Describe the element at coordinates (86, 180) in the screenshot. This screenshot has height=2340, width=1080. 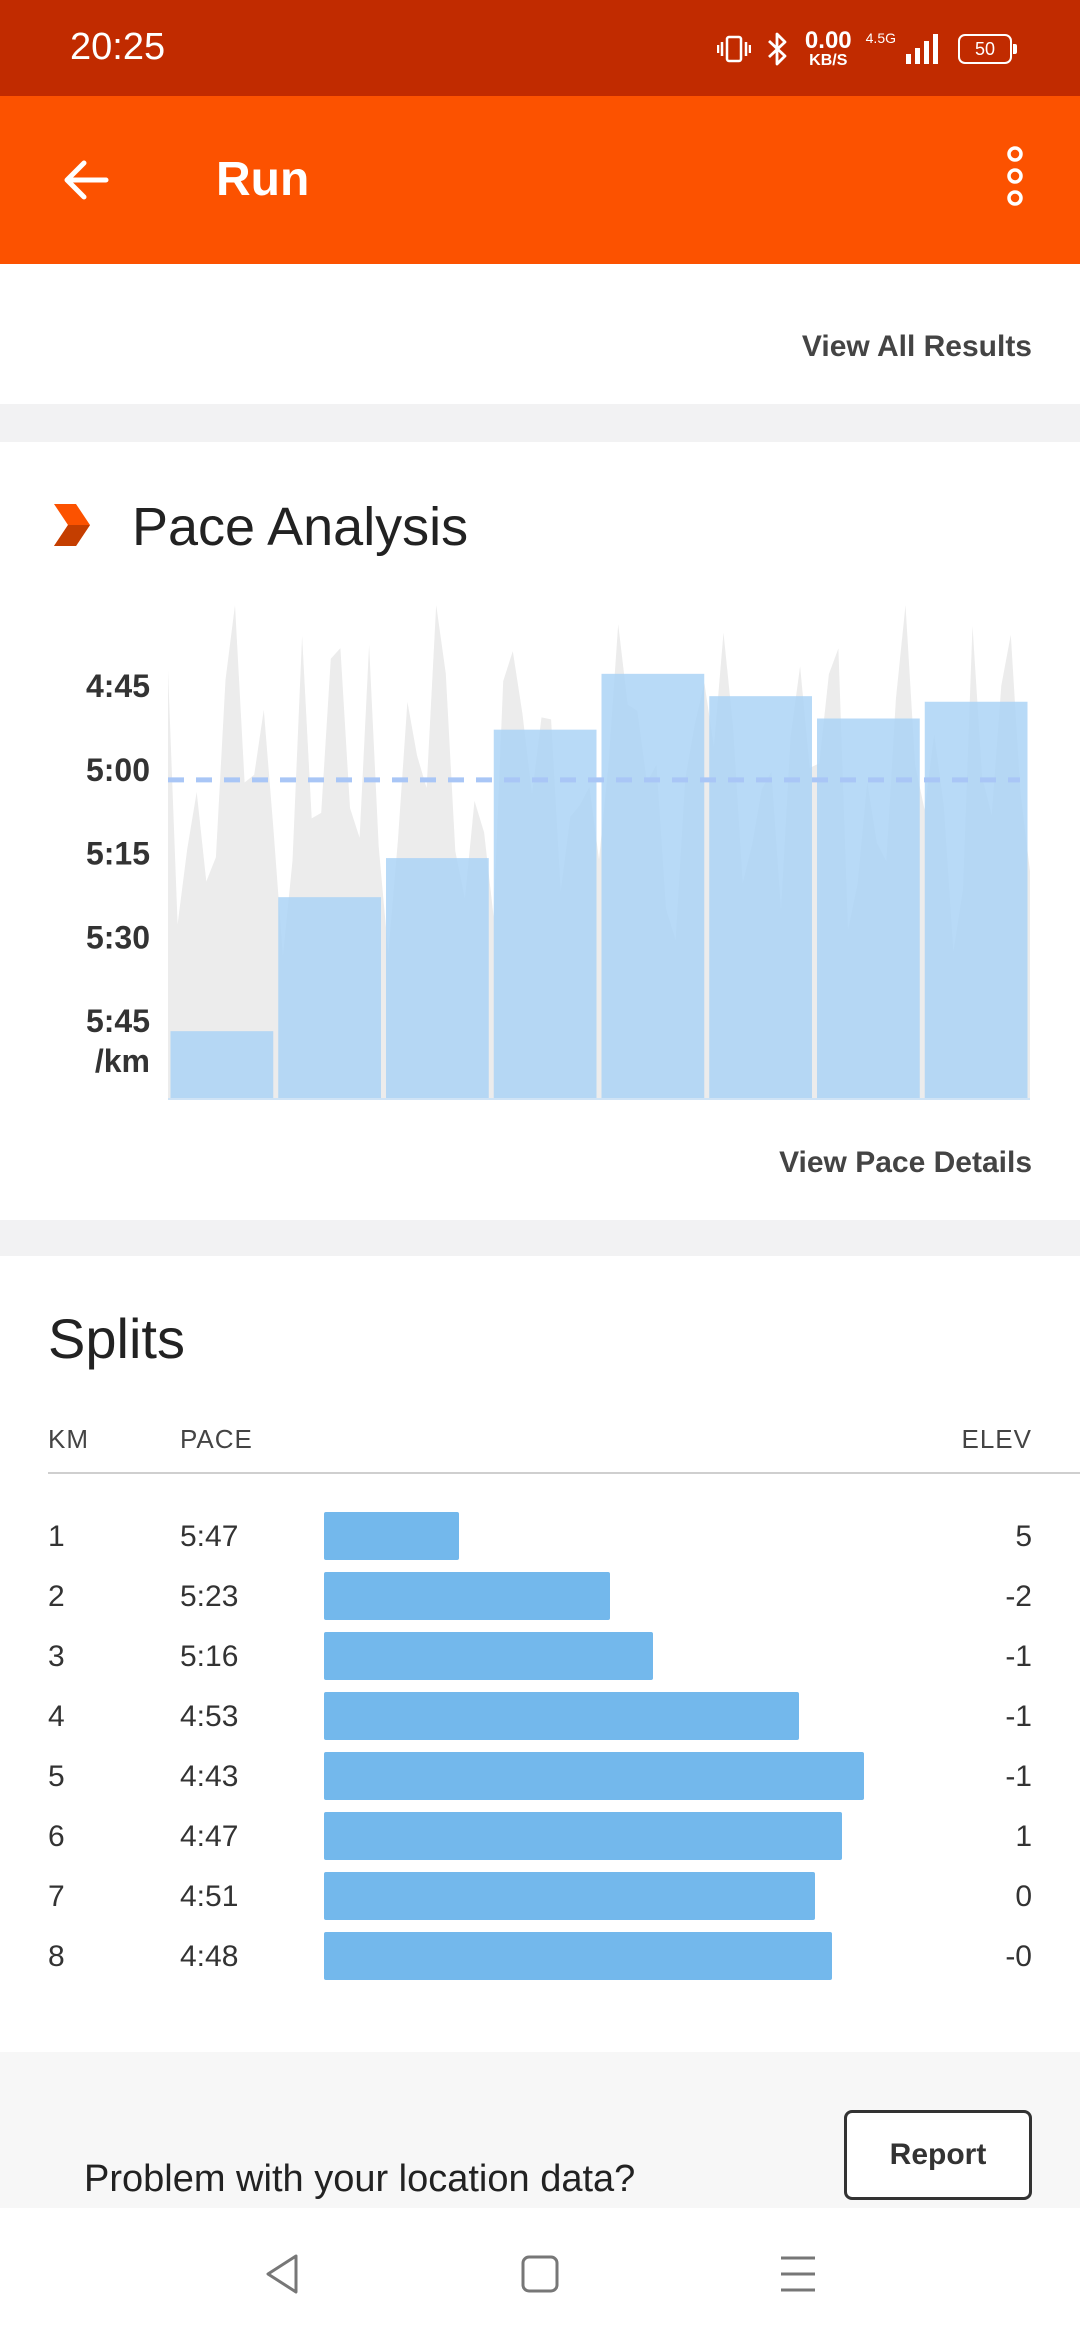
I see `arrow-back-icon` at that location.